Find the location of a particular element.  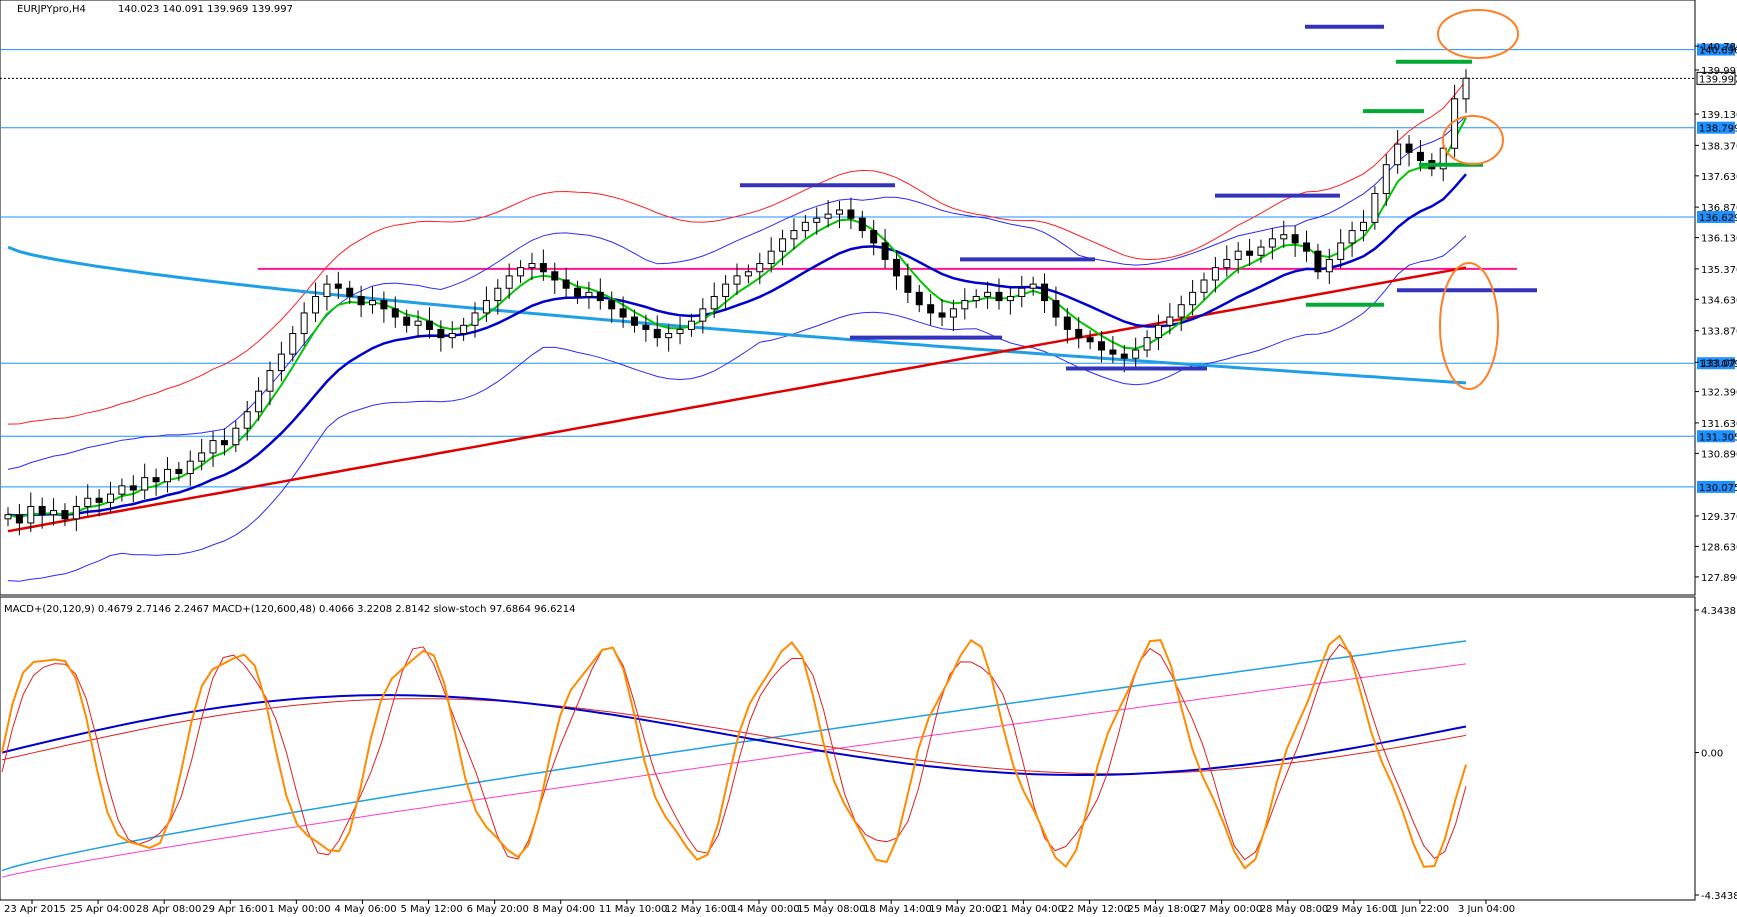

time-tick-label: 4 May 06:00 is located at coordinates (365, 909).